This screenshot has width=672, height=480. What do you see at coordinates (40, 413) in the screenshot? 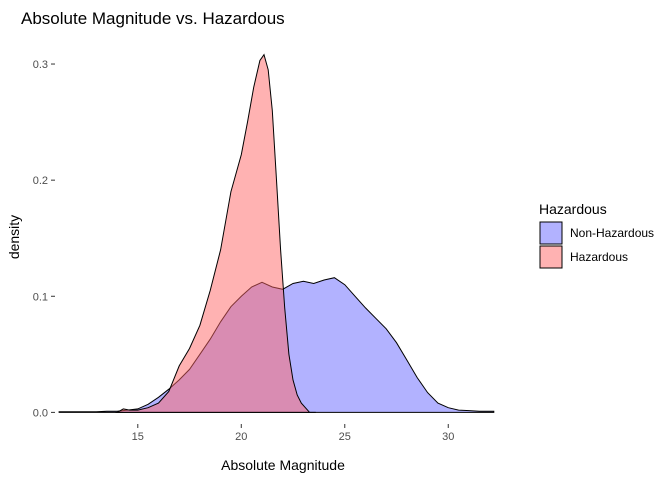
I see `y-tick-label: 0.0` at bounding box center [40, 413].